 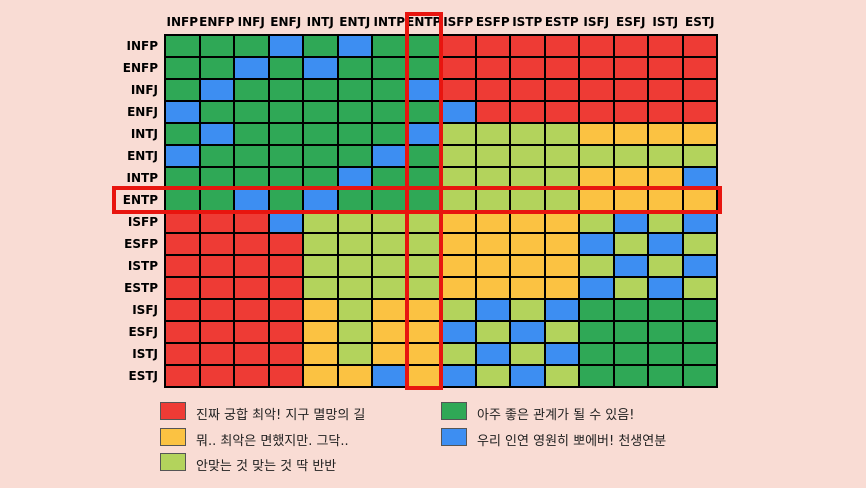 I want to click on cell-enfj-intp, so click(x=389, y=112).